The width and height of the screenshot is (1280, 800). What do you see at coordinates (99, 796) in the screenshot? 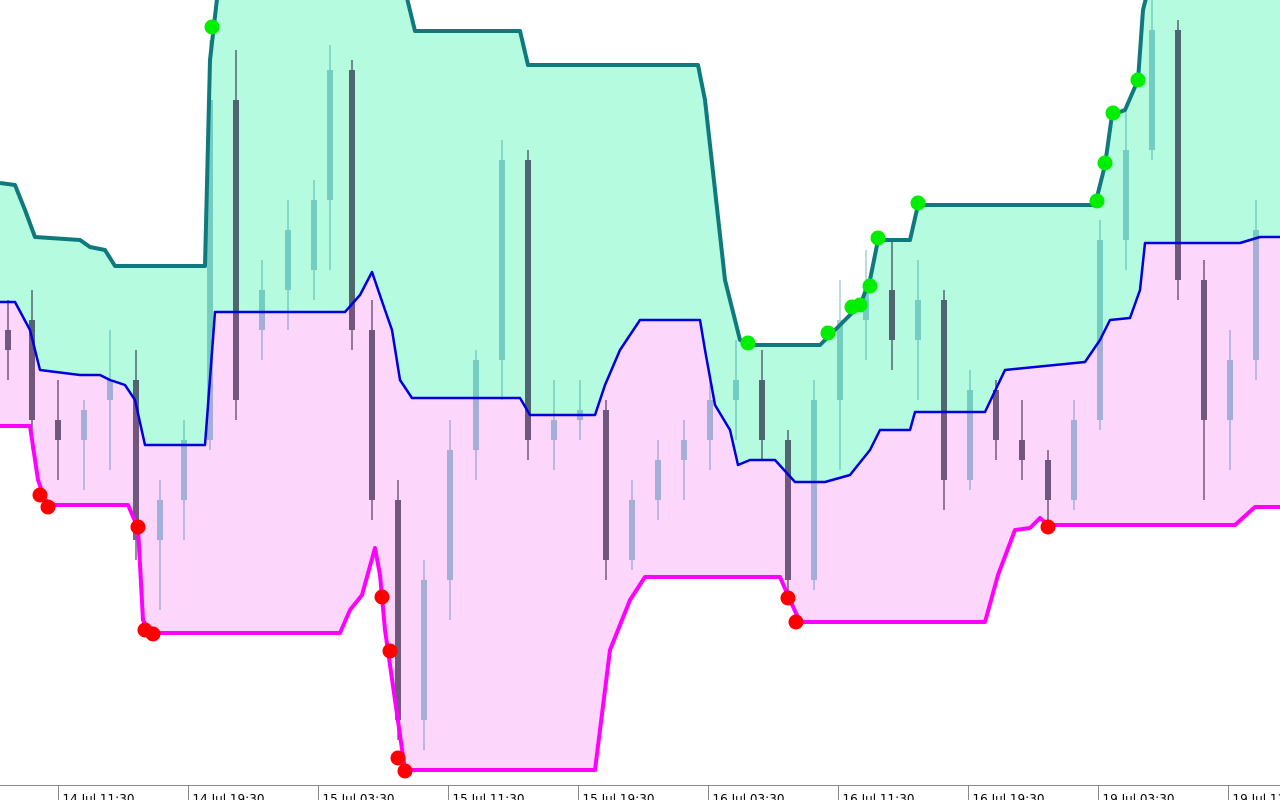
I see `x-tick-label: 14 Jul 11:30` at bounding box center [99, 796].